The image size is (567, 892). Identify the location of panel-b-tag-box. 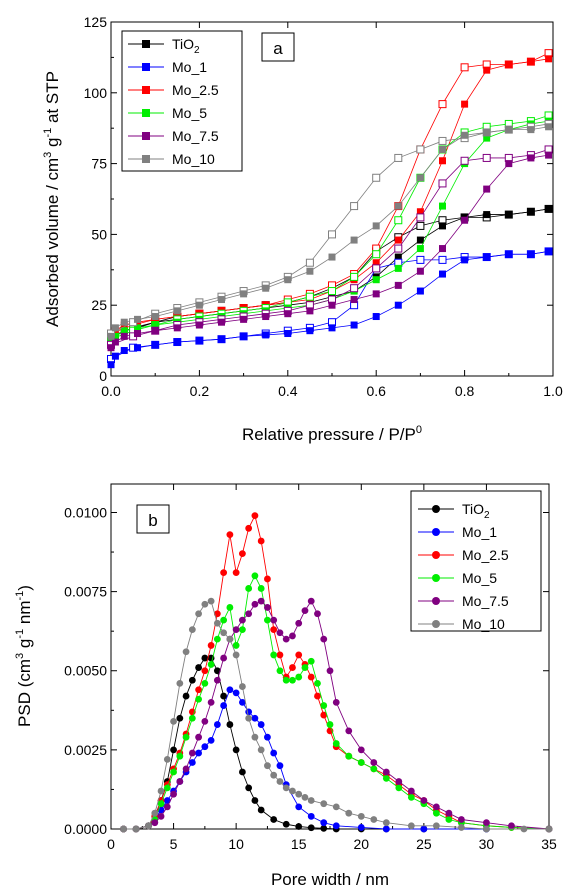
(153, 519).